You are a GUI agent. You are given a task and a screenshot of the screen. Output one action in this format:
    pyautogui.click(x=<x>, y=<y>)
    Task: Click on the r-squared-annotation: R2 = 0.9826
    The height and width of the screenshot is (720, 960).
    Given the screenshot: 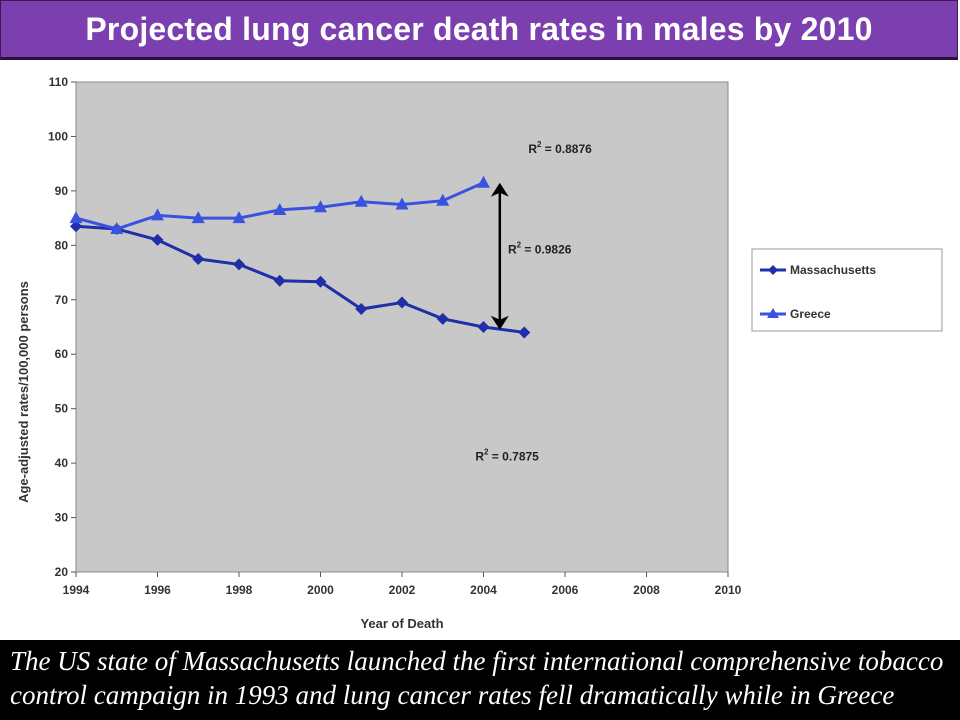 What is the action you would take?
    pyautogui.click(x=540, y=249)
    